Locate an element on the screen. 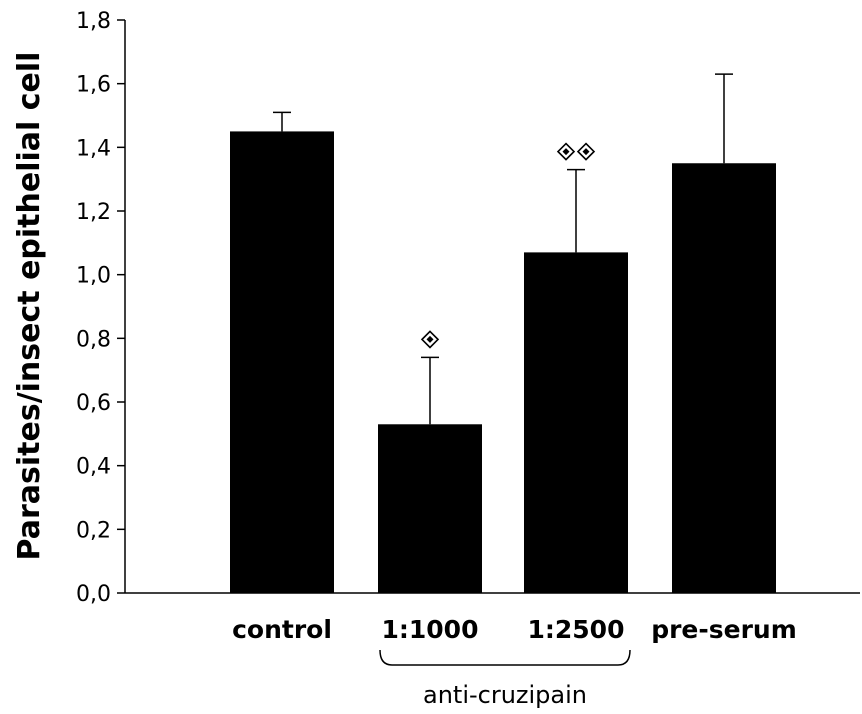 Image resolution: width=862 pixels, height=714 pixels. y-tick-label: 1,4 is located at coordinates (93, 148).